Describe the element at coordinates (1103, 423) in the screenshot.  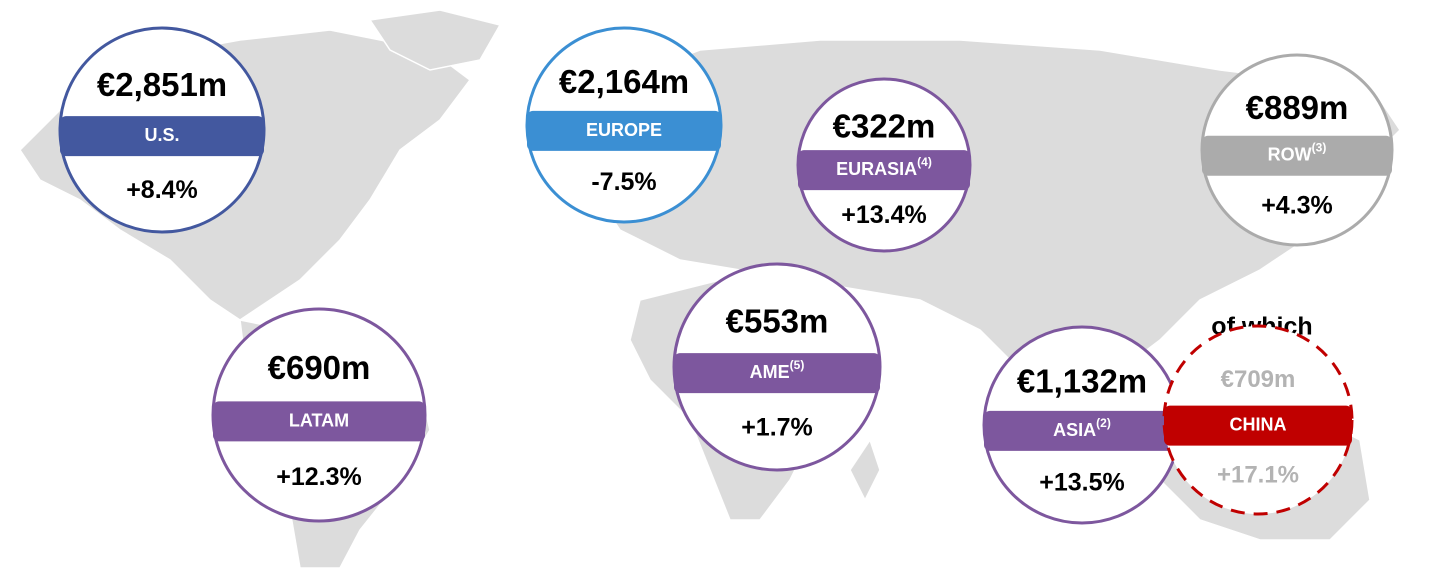
I see `region-footnote: (2)` at that location.